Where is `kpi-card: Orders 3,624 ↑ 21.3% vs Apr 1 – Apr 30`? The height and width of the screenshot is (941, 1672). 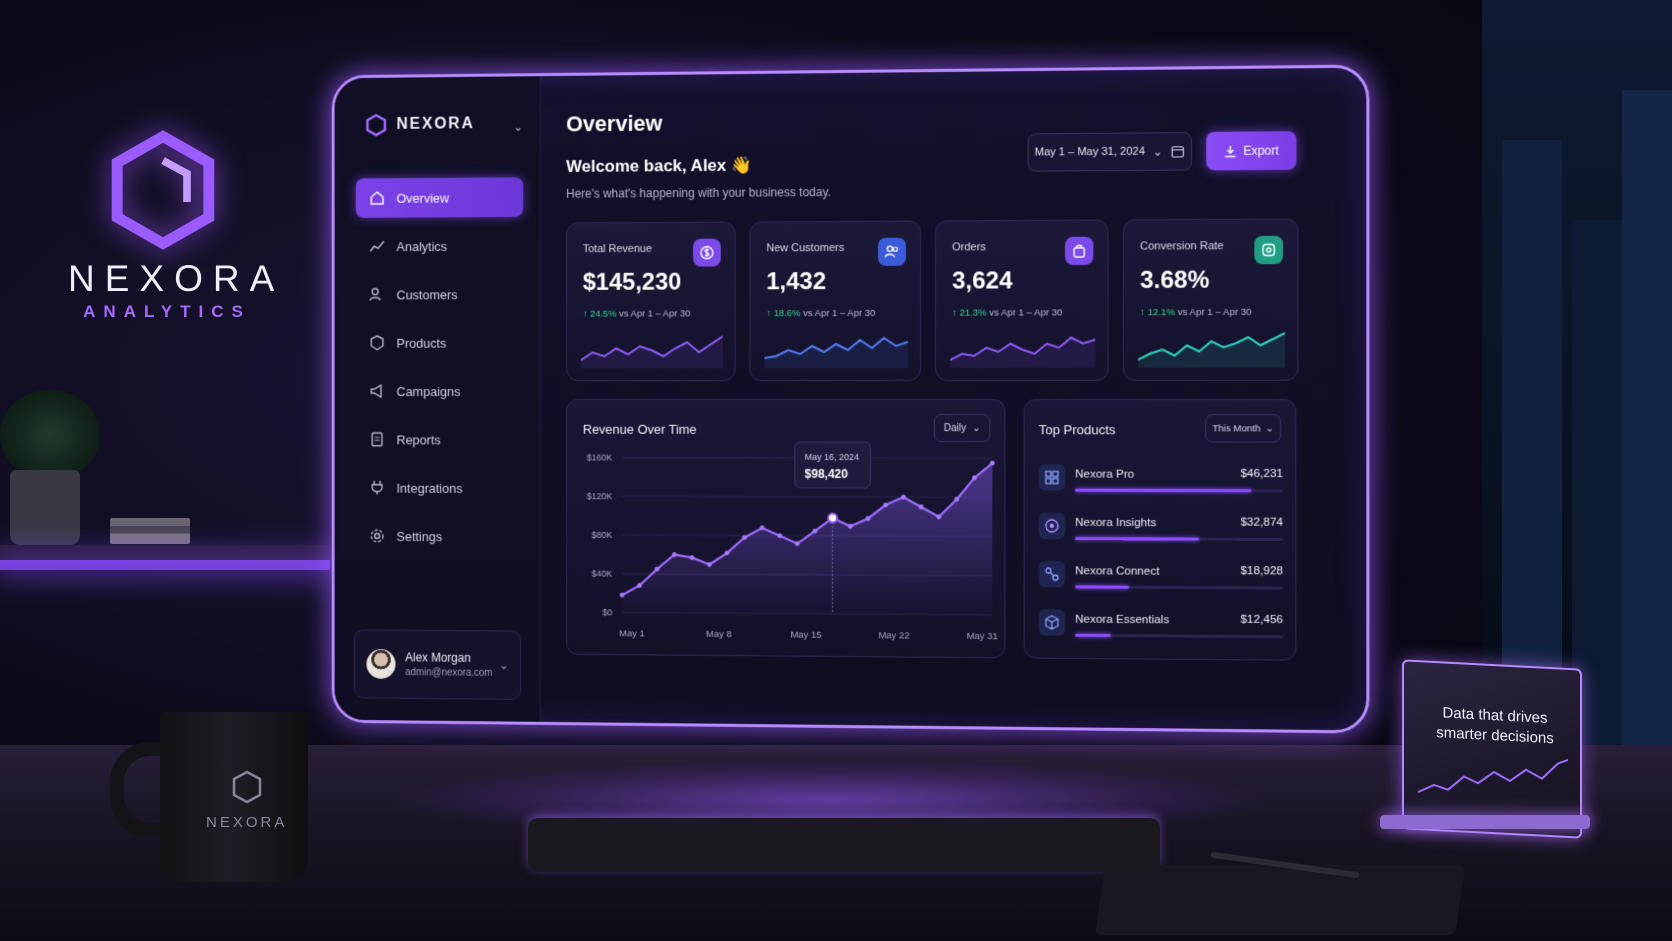 kpi-card: Orders 3,624 ↑ 21.3% vs Apr 1 – Apr 30 is located at coordinates (1022, 299).